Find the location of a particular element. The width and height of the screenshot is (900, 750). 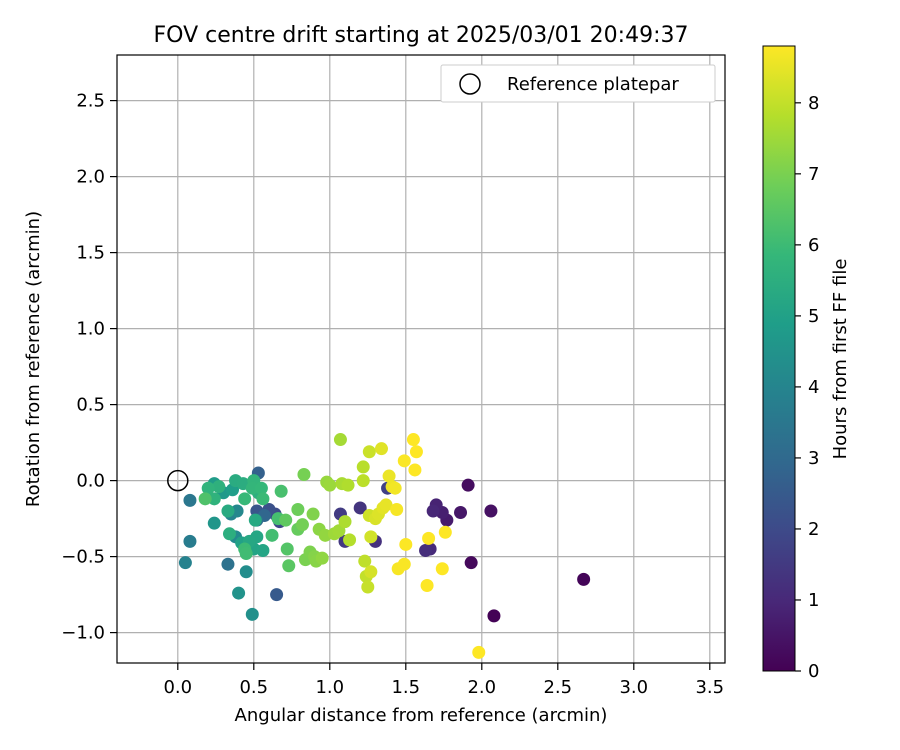

reference-marker-layer is located at coordinates (178, 480).